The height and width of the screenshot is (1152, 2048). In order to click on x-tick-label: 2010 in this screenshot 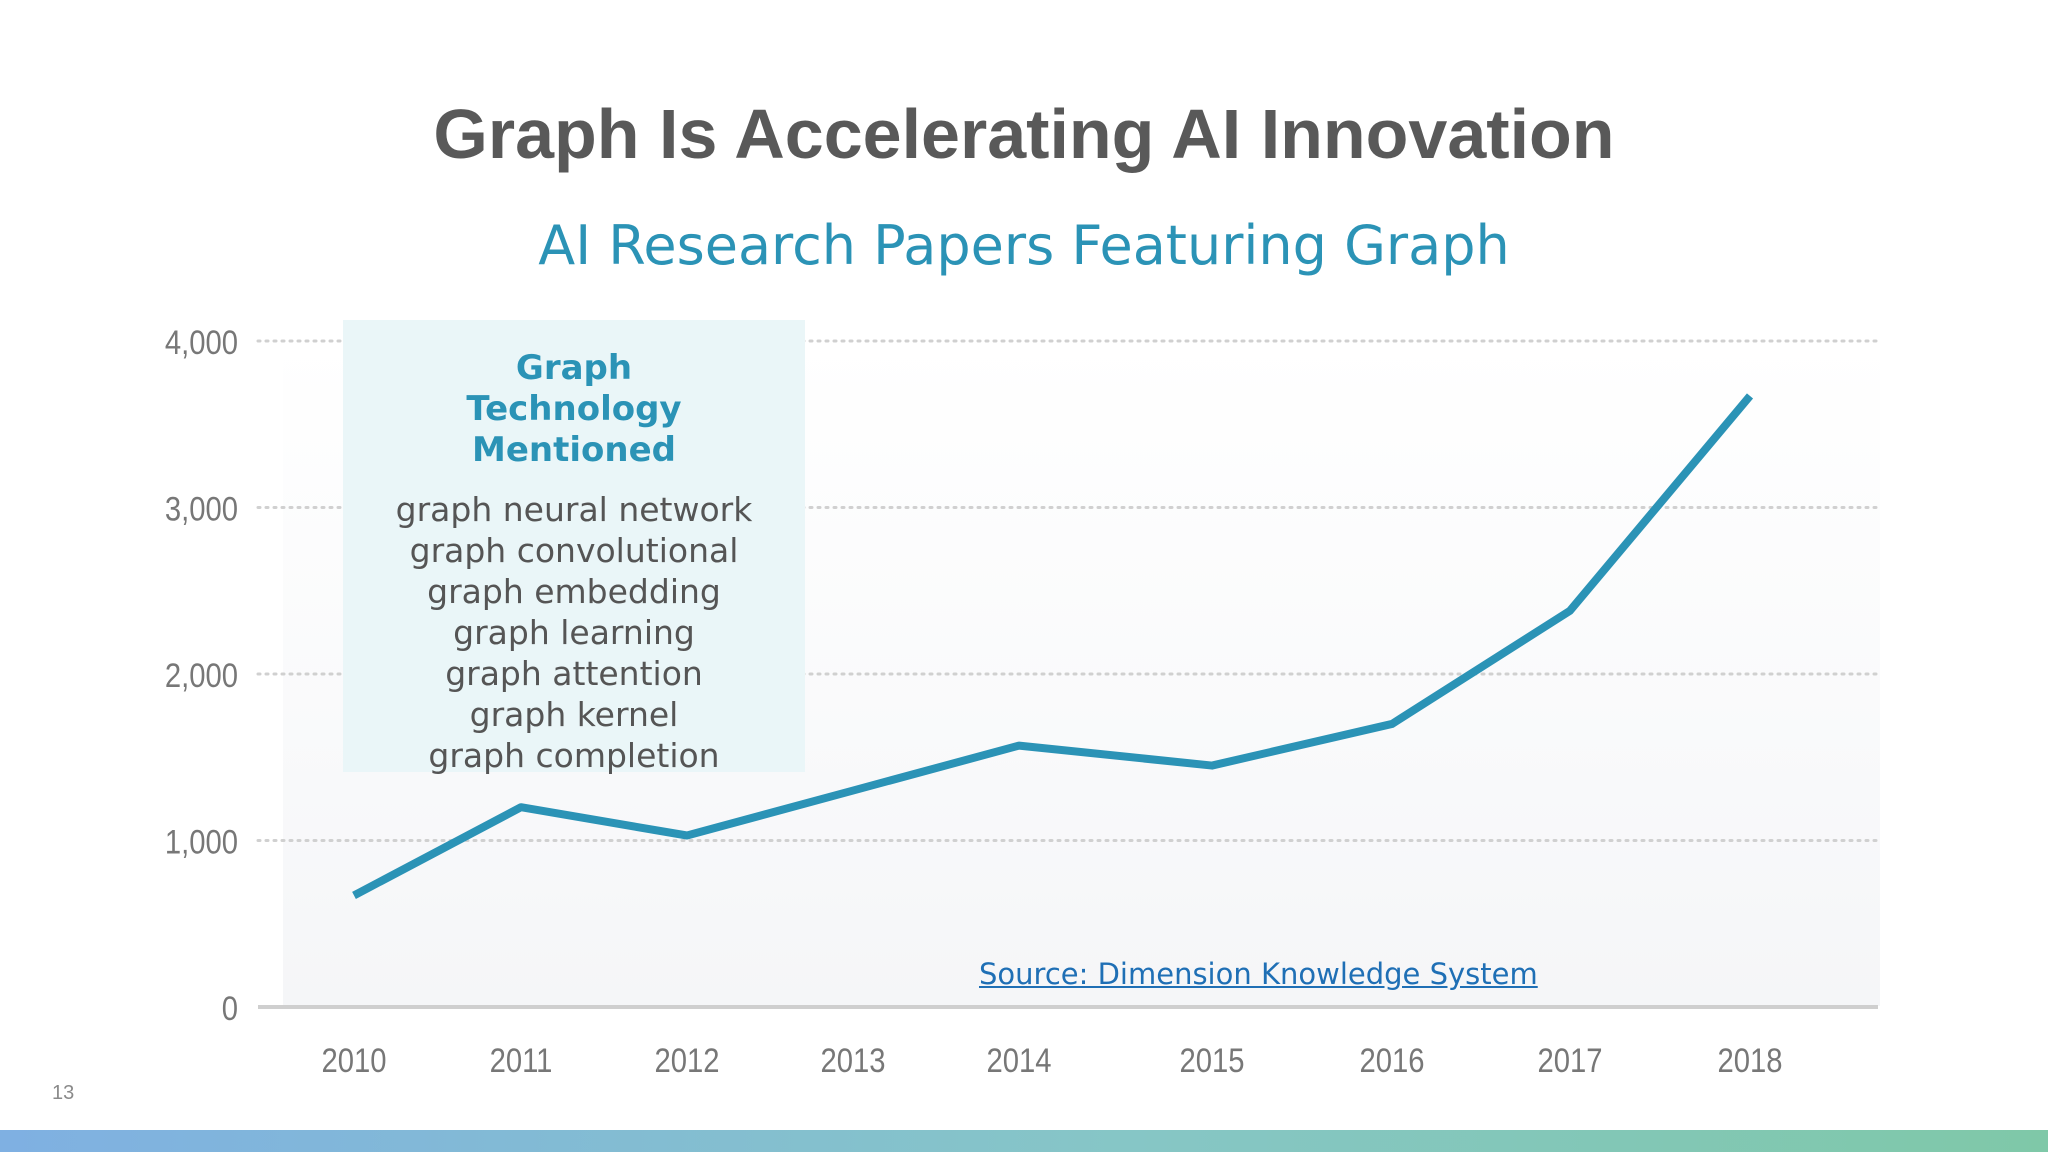, I will do `click(353, 1060)`.